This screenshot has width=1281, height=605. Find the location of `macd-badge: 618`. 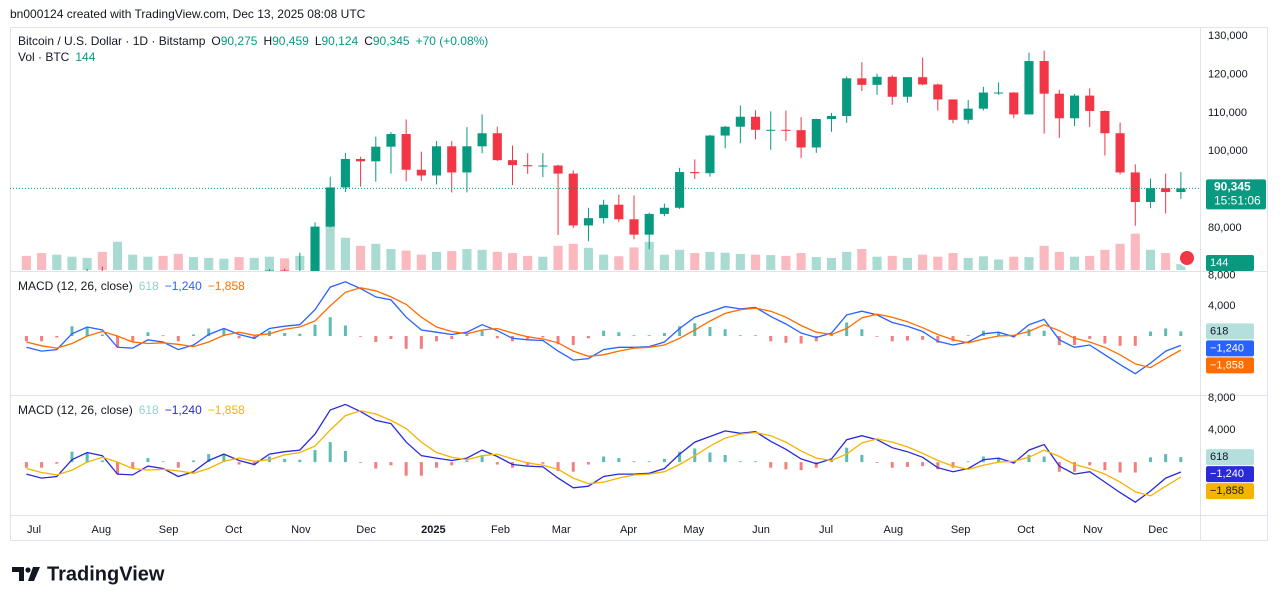

macd-badge: 618 is located at coordinates (1230, 457).